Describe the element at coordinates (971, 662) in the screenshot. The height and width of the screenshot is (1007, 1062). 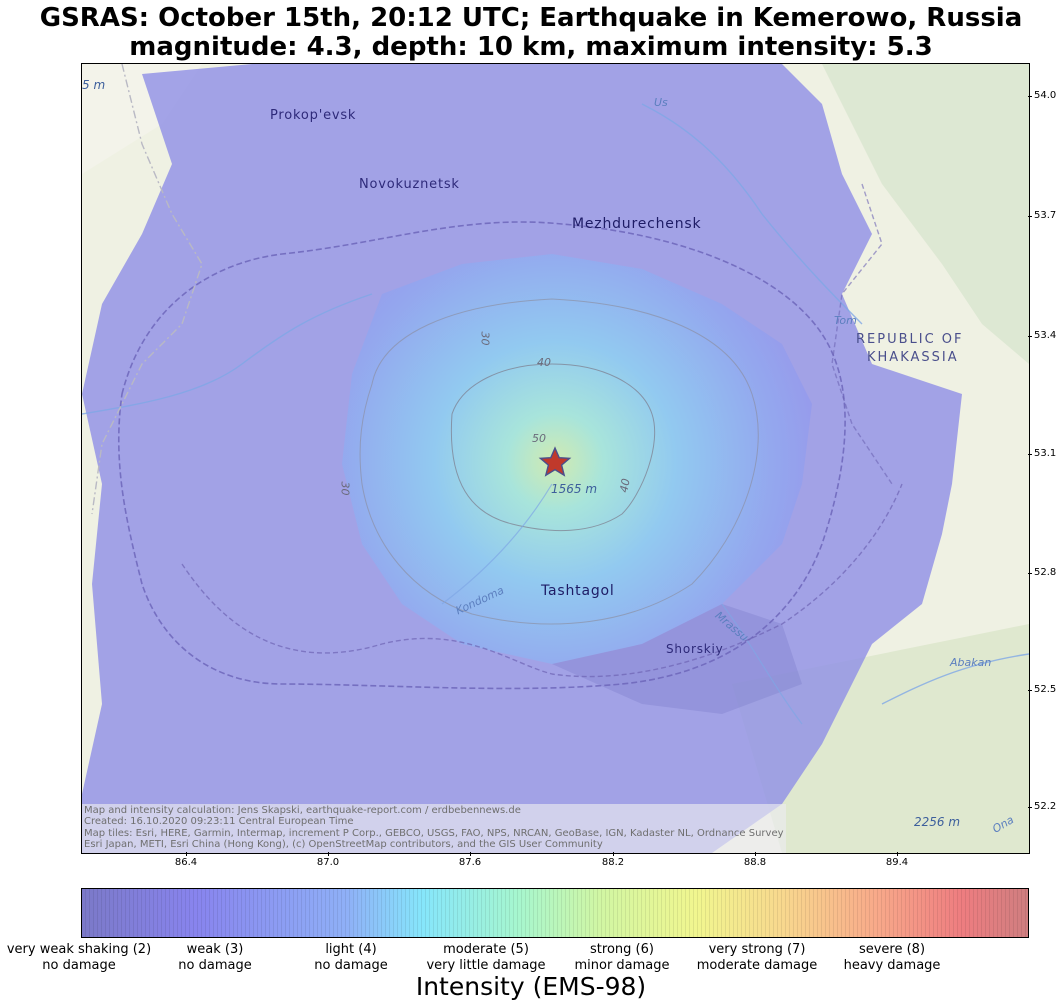
I see `river-label-abakan: Abakan` at that location.